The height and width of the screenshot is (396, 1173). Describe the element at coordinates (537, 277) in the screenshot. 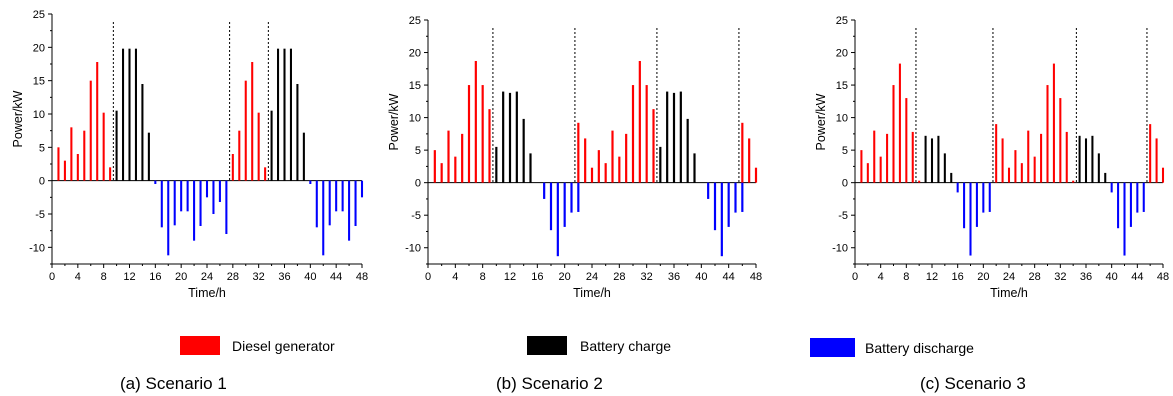

I see `x-tick-label: 16` at that location.